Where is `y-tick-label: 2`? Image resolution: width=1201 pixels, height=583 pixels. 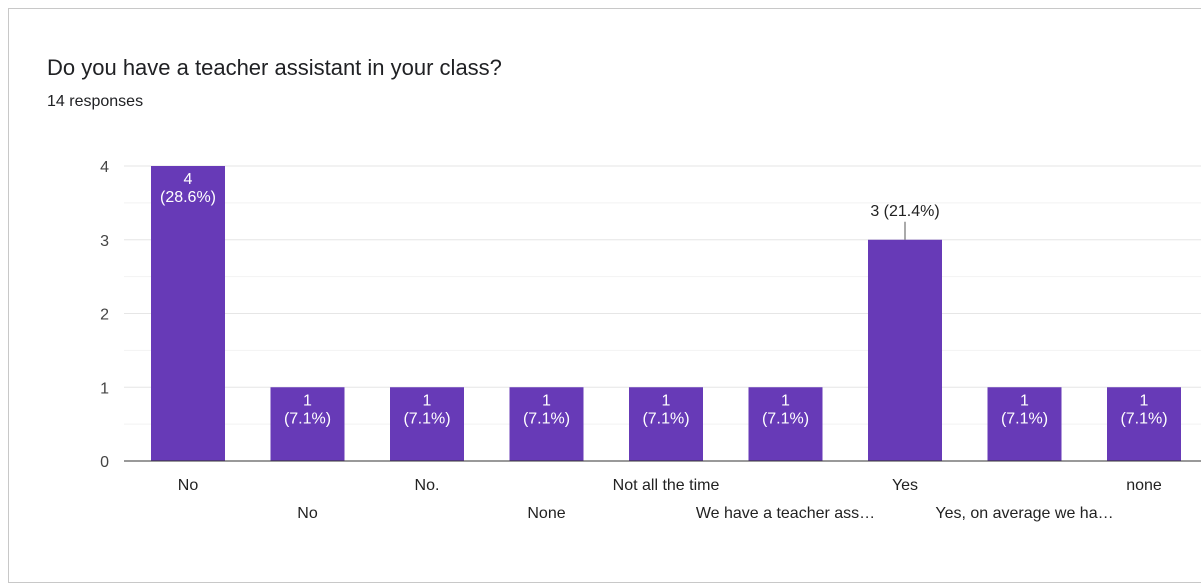
y-tick-label: 2 is located at coordinates (104, 315).